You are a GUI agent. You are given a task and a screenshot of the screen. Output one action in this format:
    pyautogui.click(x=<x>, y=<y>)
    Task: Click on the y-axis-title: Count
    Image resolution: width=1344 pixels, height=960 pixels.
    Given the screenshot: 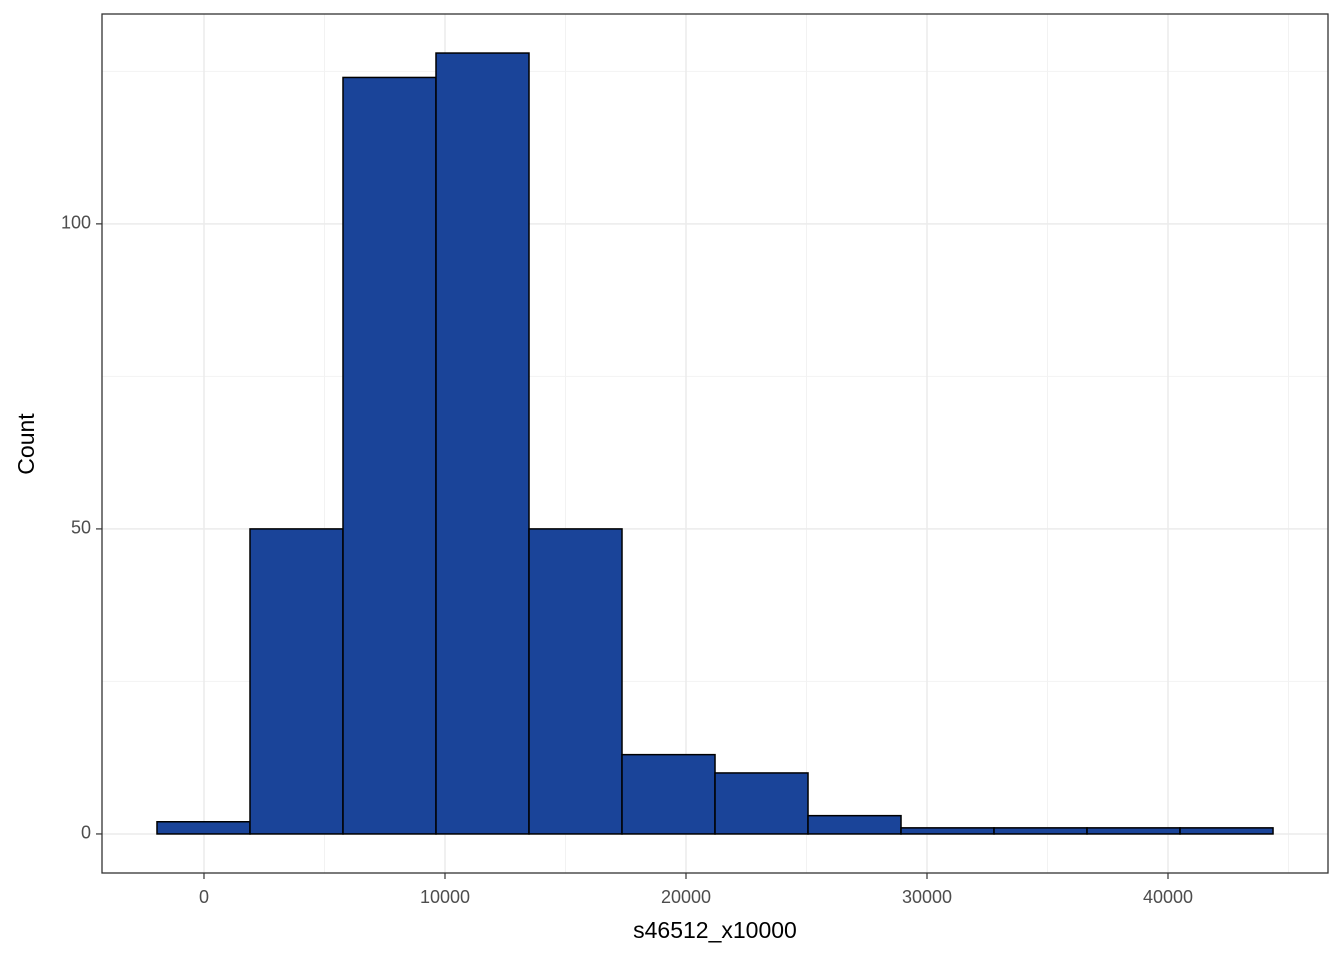 What is the action you would take?
    pyautogui.click(x=26, y=444)
    